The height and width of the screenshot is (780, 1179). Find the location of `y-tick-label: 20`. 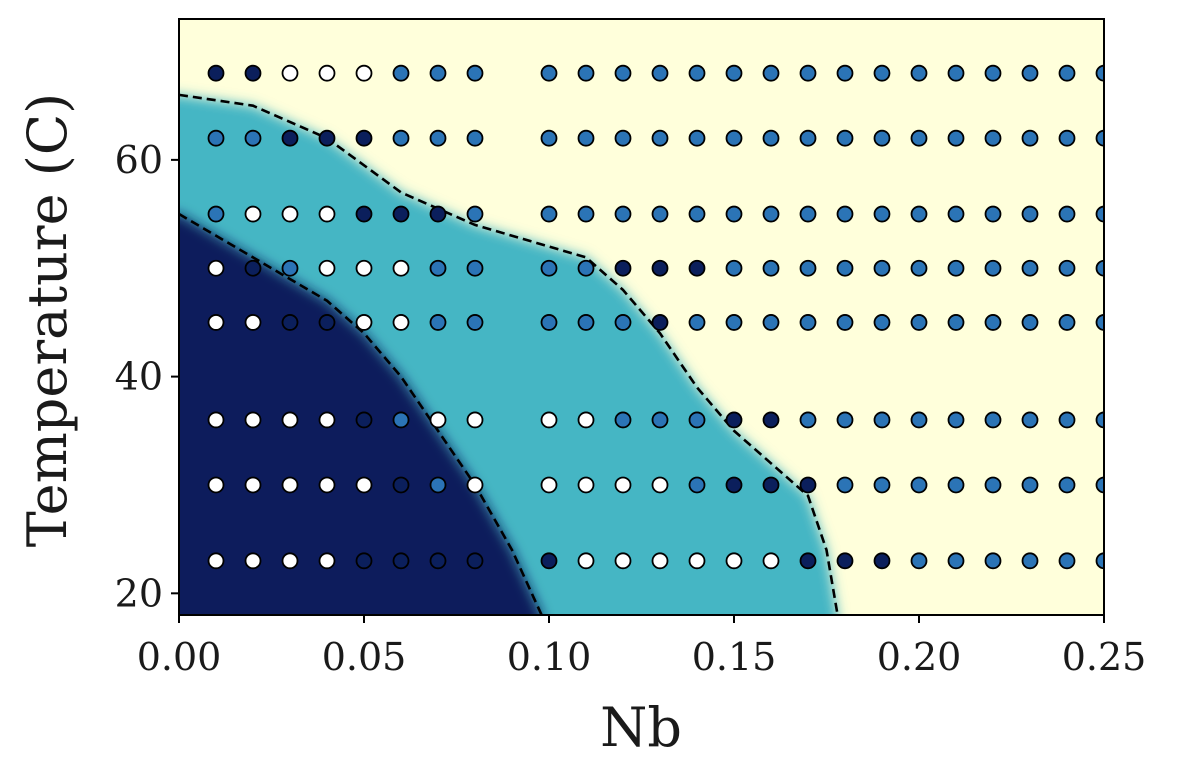

y-tick-label: 20 is located at coordinates (139, 593).